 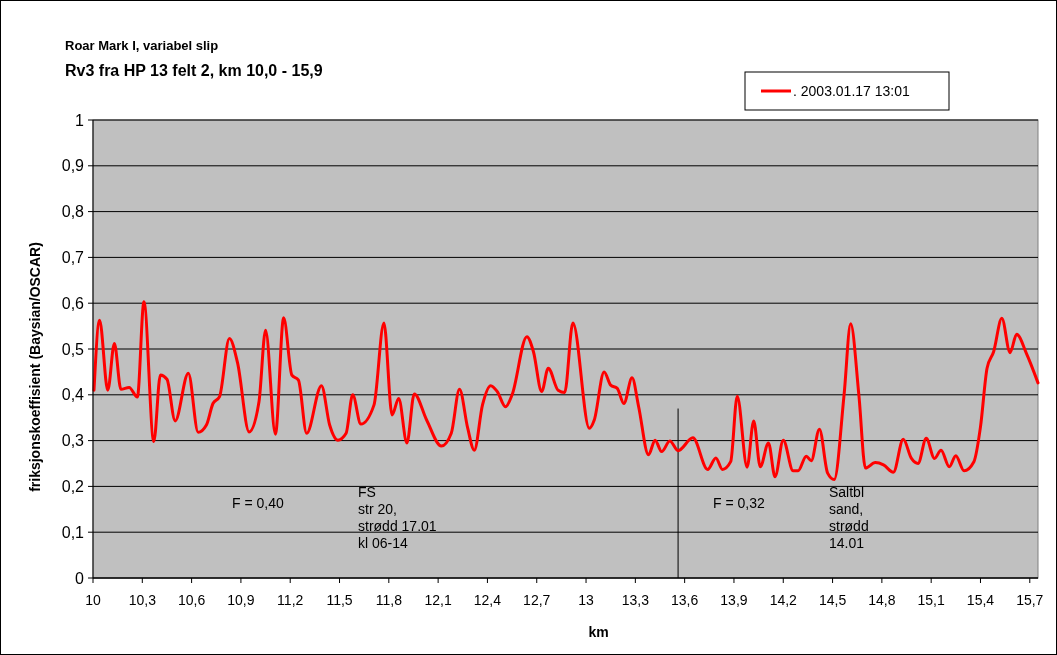 I want to click on x-tick-label: 10,6, so click(x=191, y=600).